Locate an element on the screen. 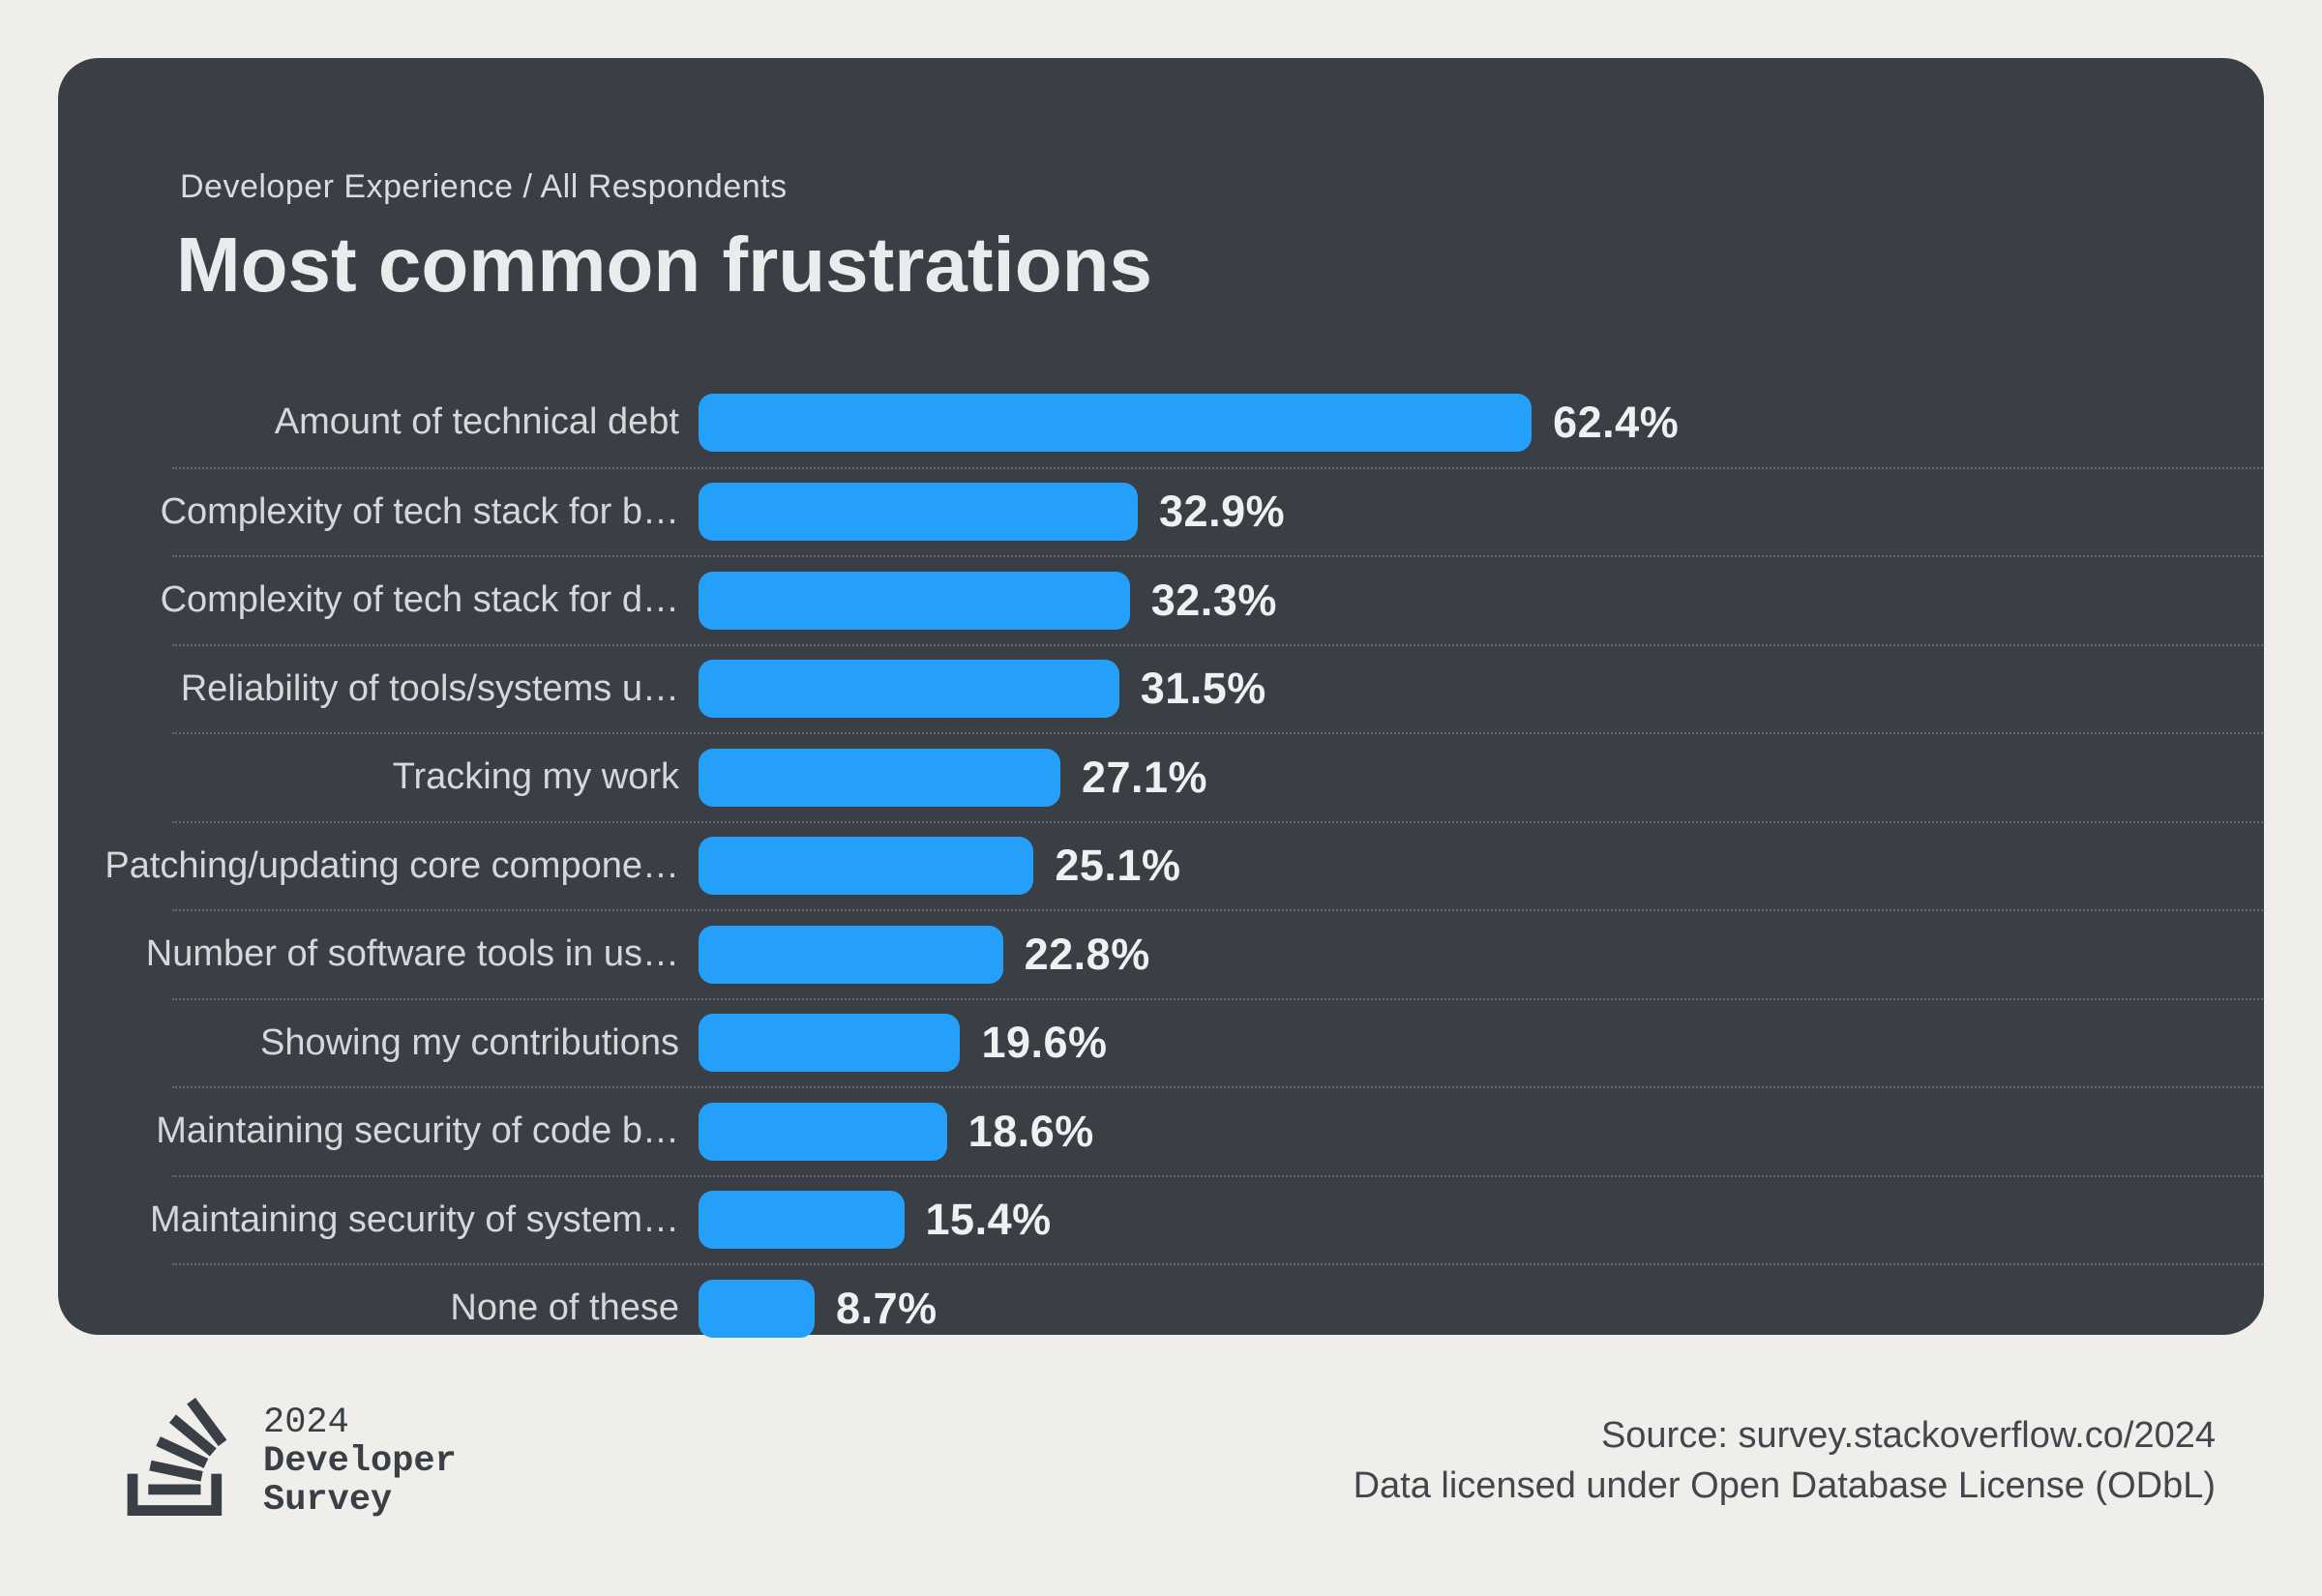 Image resolution: width=2322 pixels, height=1596 pixels. category-label: Showing my contributions is located at coordinates (469, 1042).